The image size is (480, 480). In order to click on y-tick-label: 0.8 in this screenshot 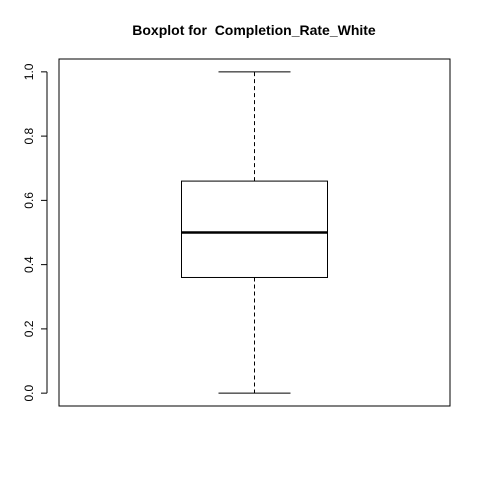, I will do `click(29, 135)`.